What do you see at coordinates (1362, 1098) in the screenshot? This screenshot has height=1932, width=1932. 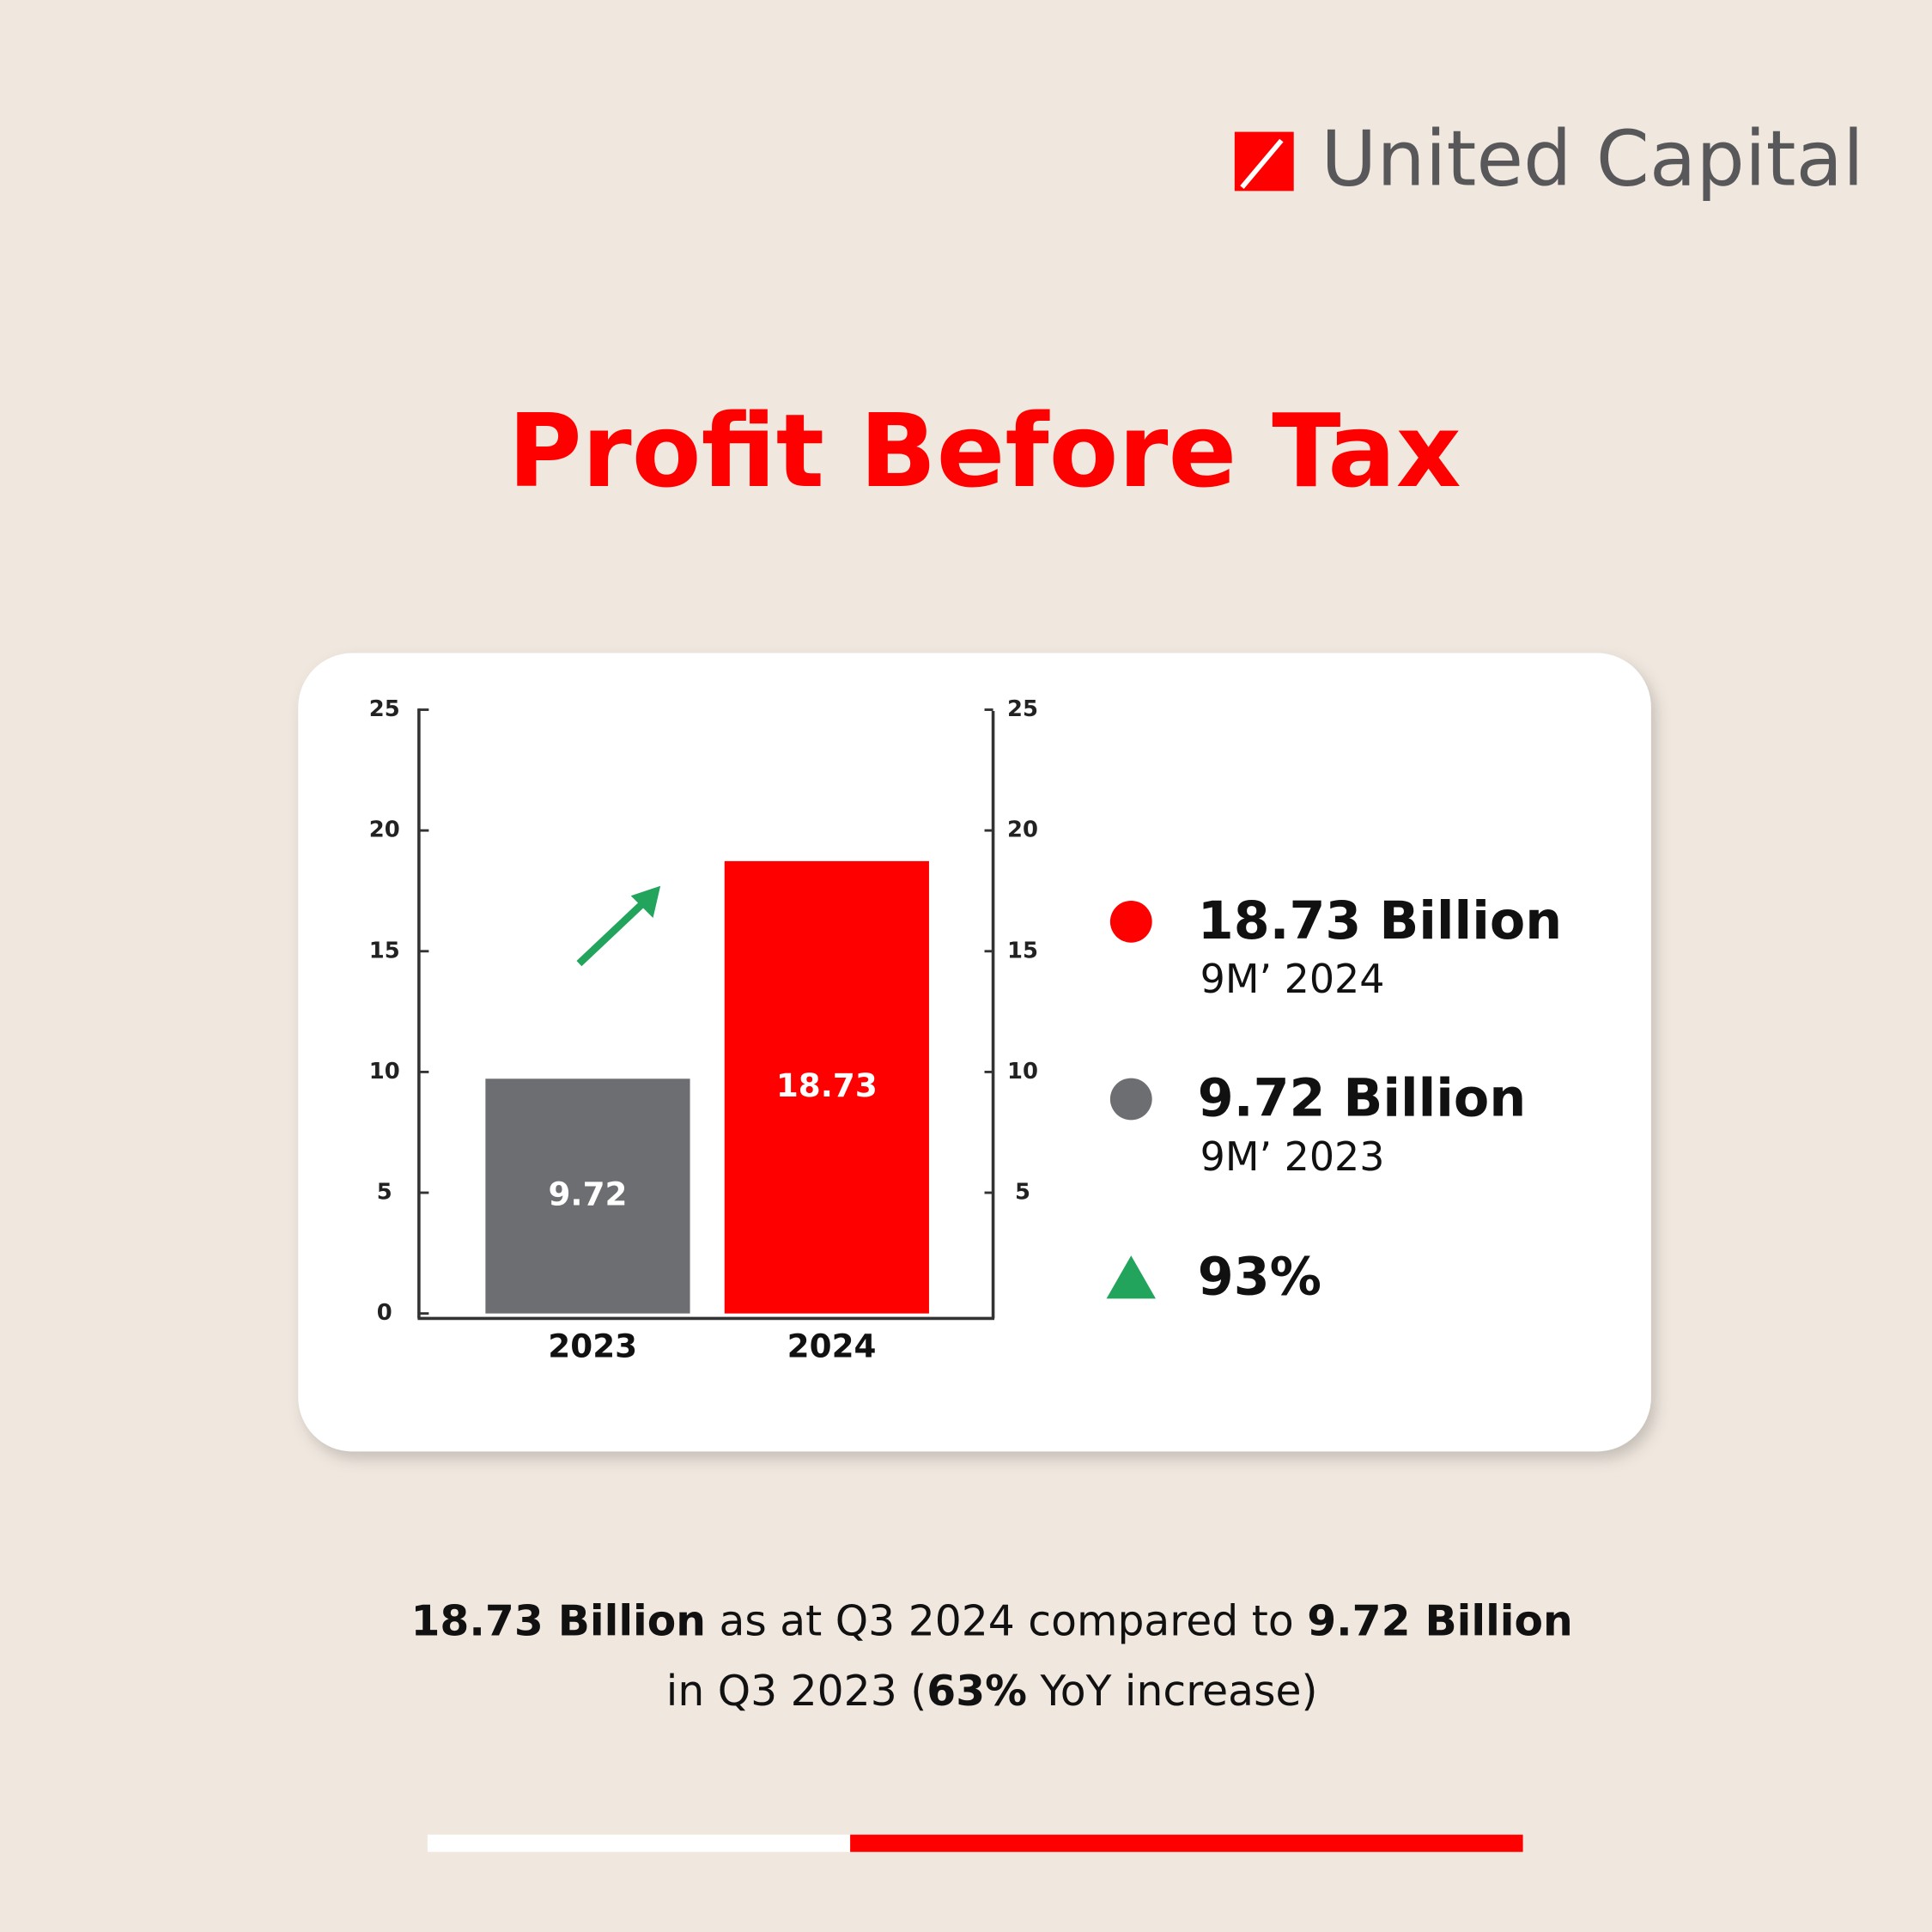 I see `legend-label: 9.72 Billion` at bounding box center [1362, 1098].